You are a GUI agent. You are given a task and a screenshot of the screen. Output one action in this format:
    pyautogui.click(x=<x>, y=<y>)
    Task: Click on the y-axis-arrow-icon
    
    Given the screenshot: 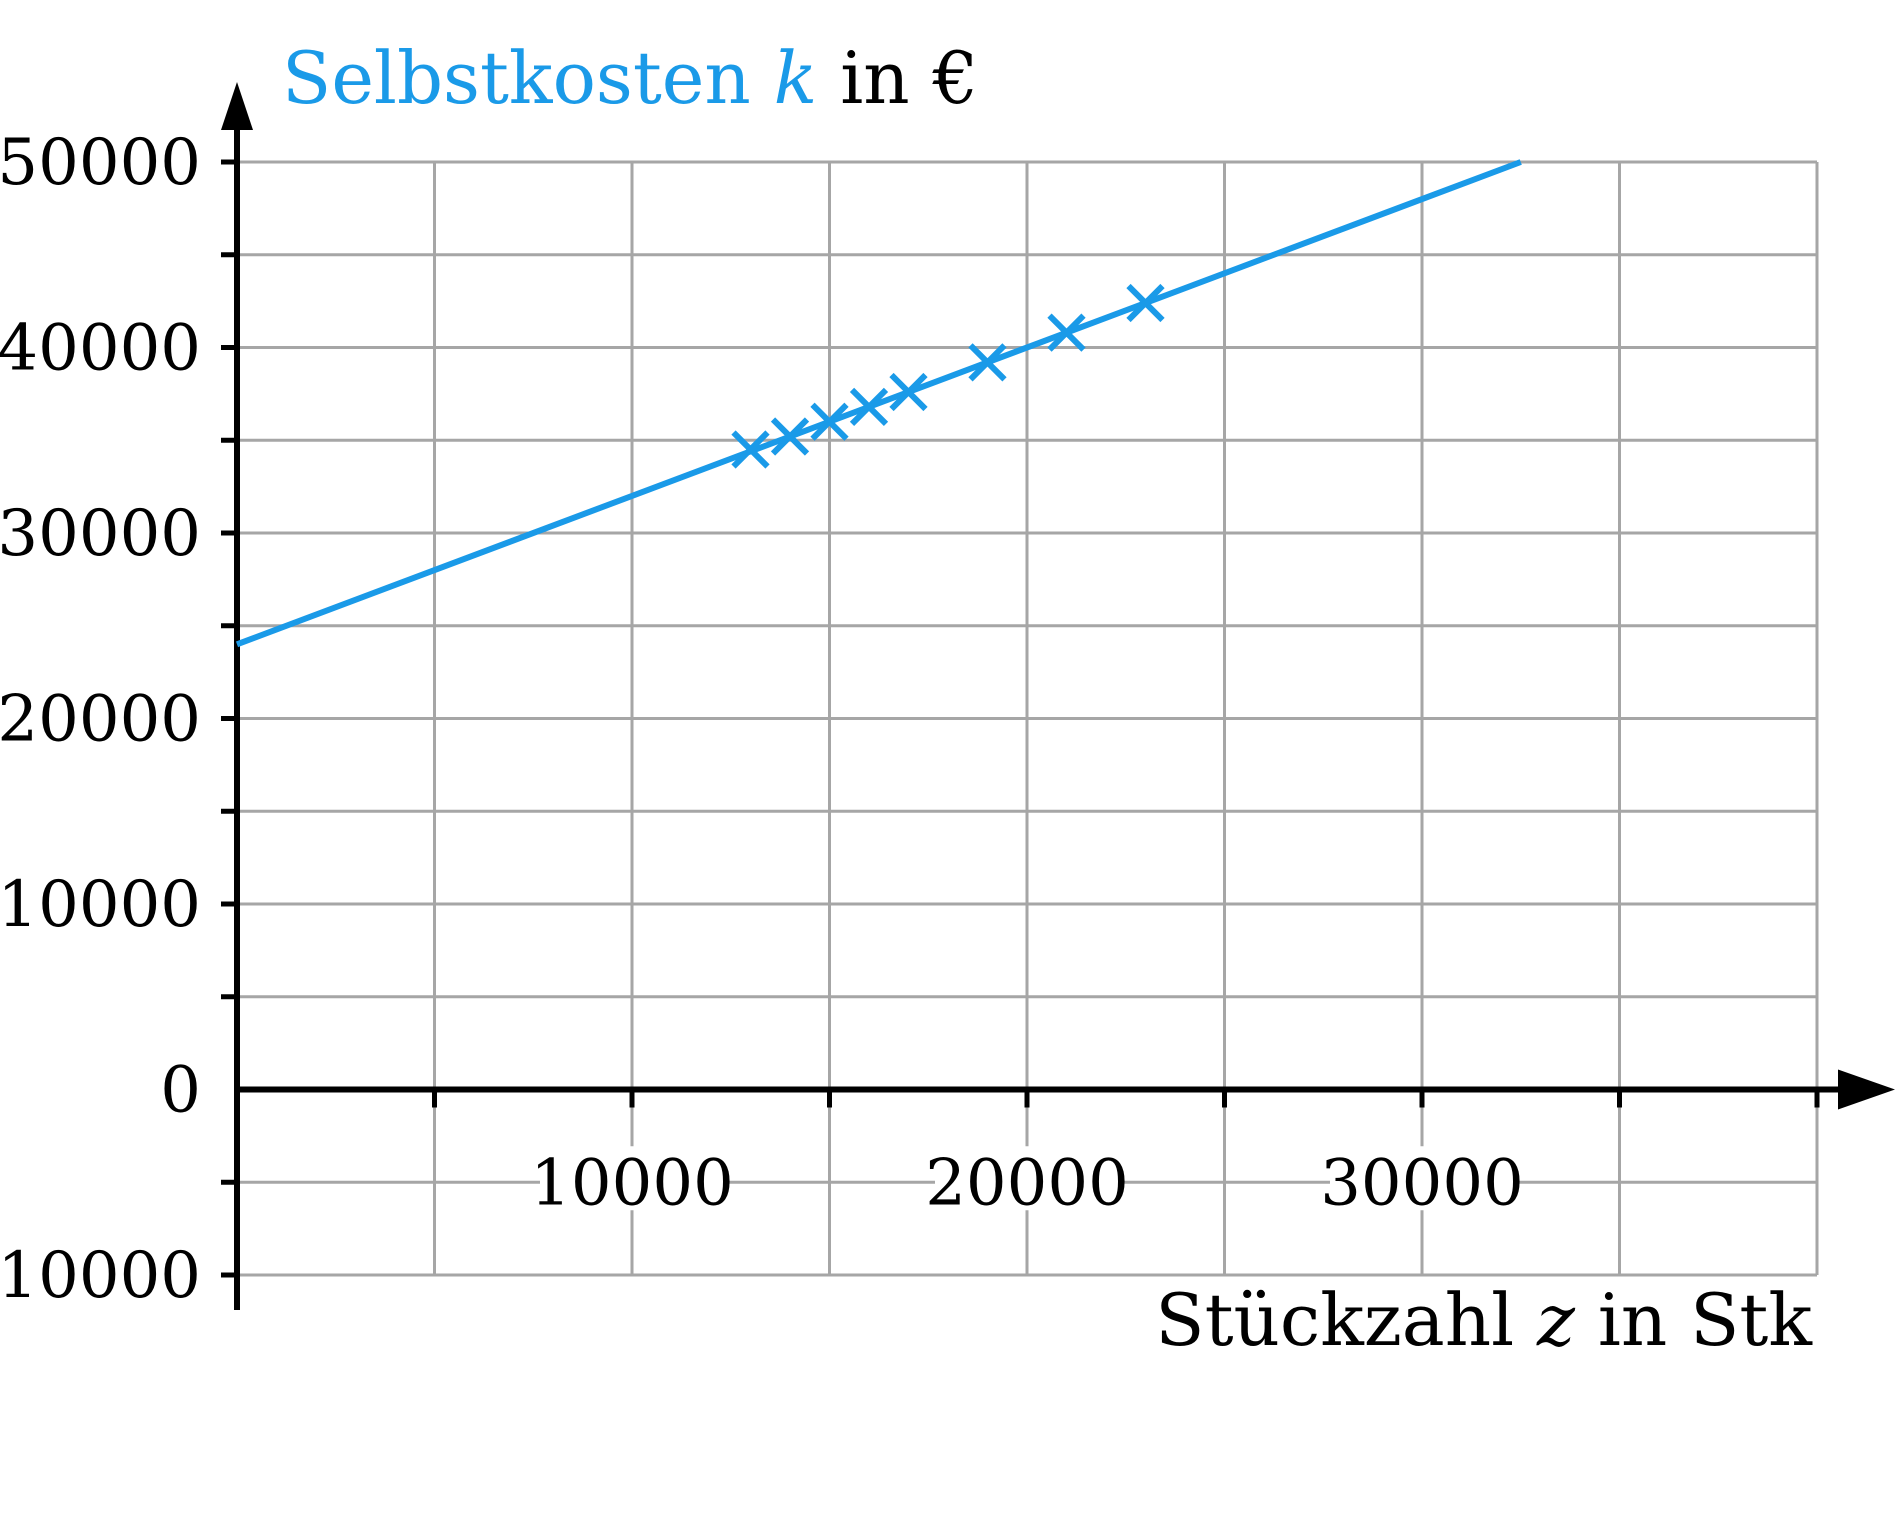 What is the action you would take?
    pyautogui.click(x=237, y=106)
    